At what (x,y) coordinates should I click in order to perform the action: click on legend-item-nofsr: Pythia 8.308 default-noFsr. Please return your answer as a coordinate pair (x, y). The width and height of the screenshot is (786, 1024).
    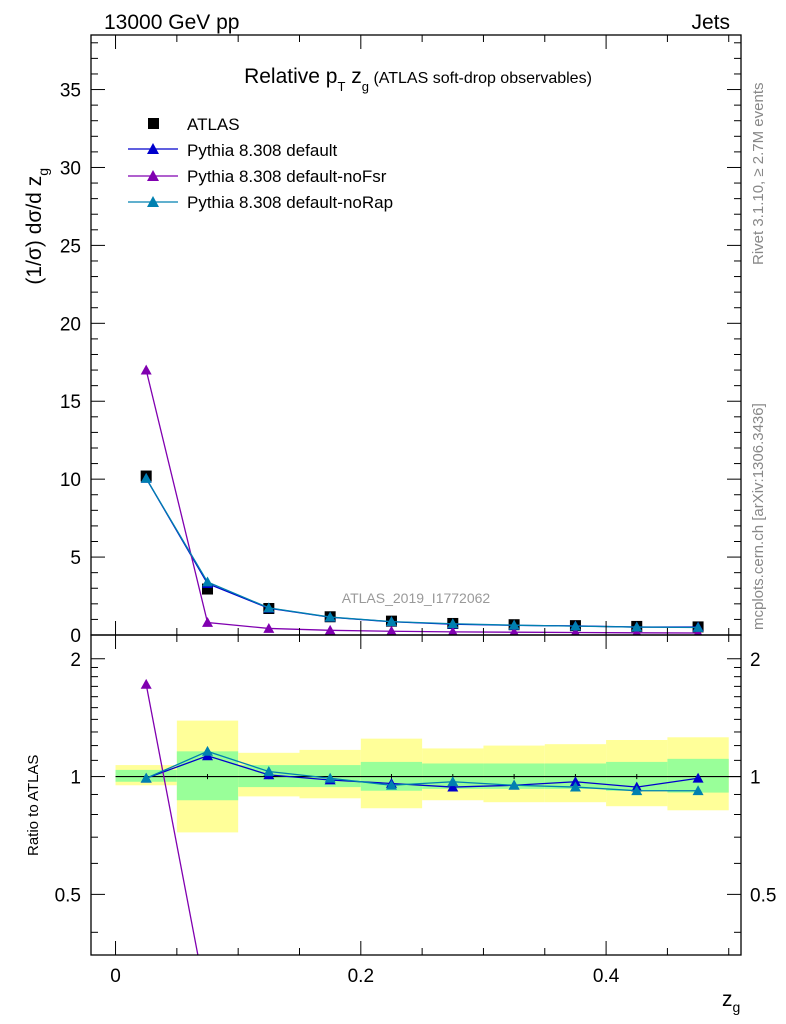
    Looking at the image, I should click on (257, 176).